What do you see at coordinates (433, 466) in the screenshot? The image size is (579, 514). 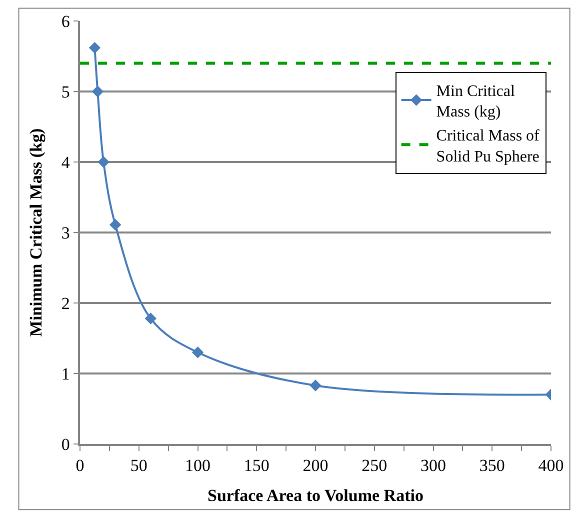 I see `x-tick-label: 300` at bounding box center [433, 466].